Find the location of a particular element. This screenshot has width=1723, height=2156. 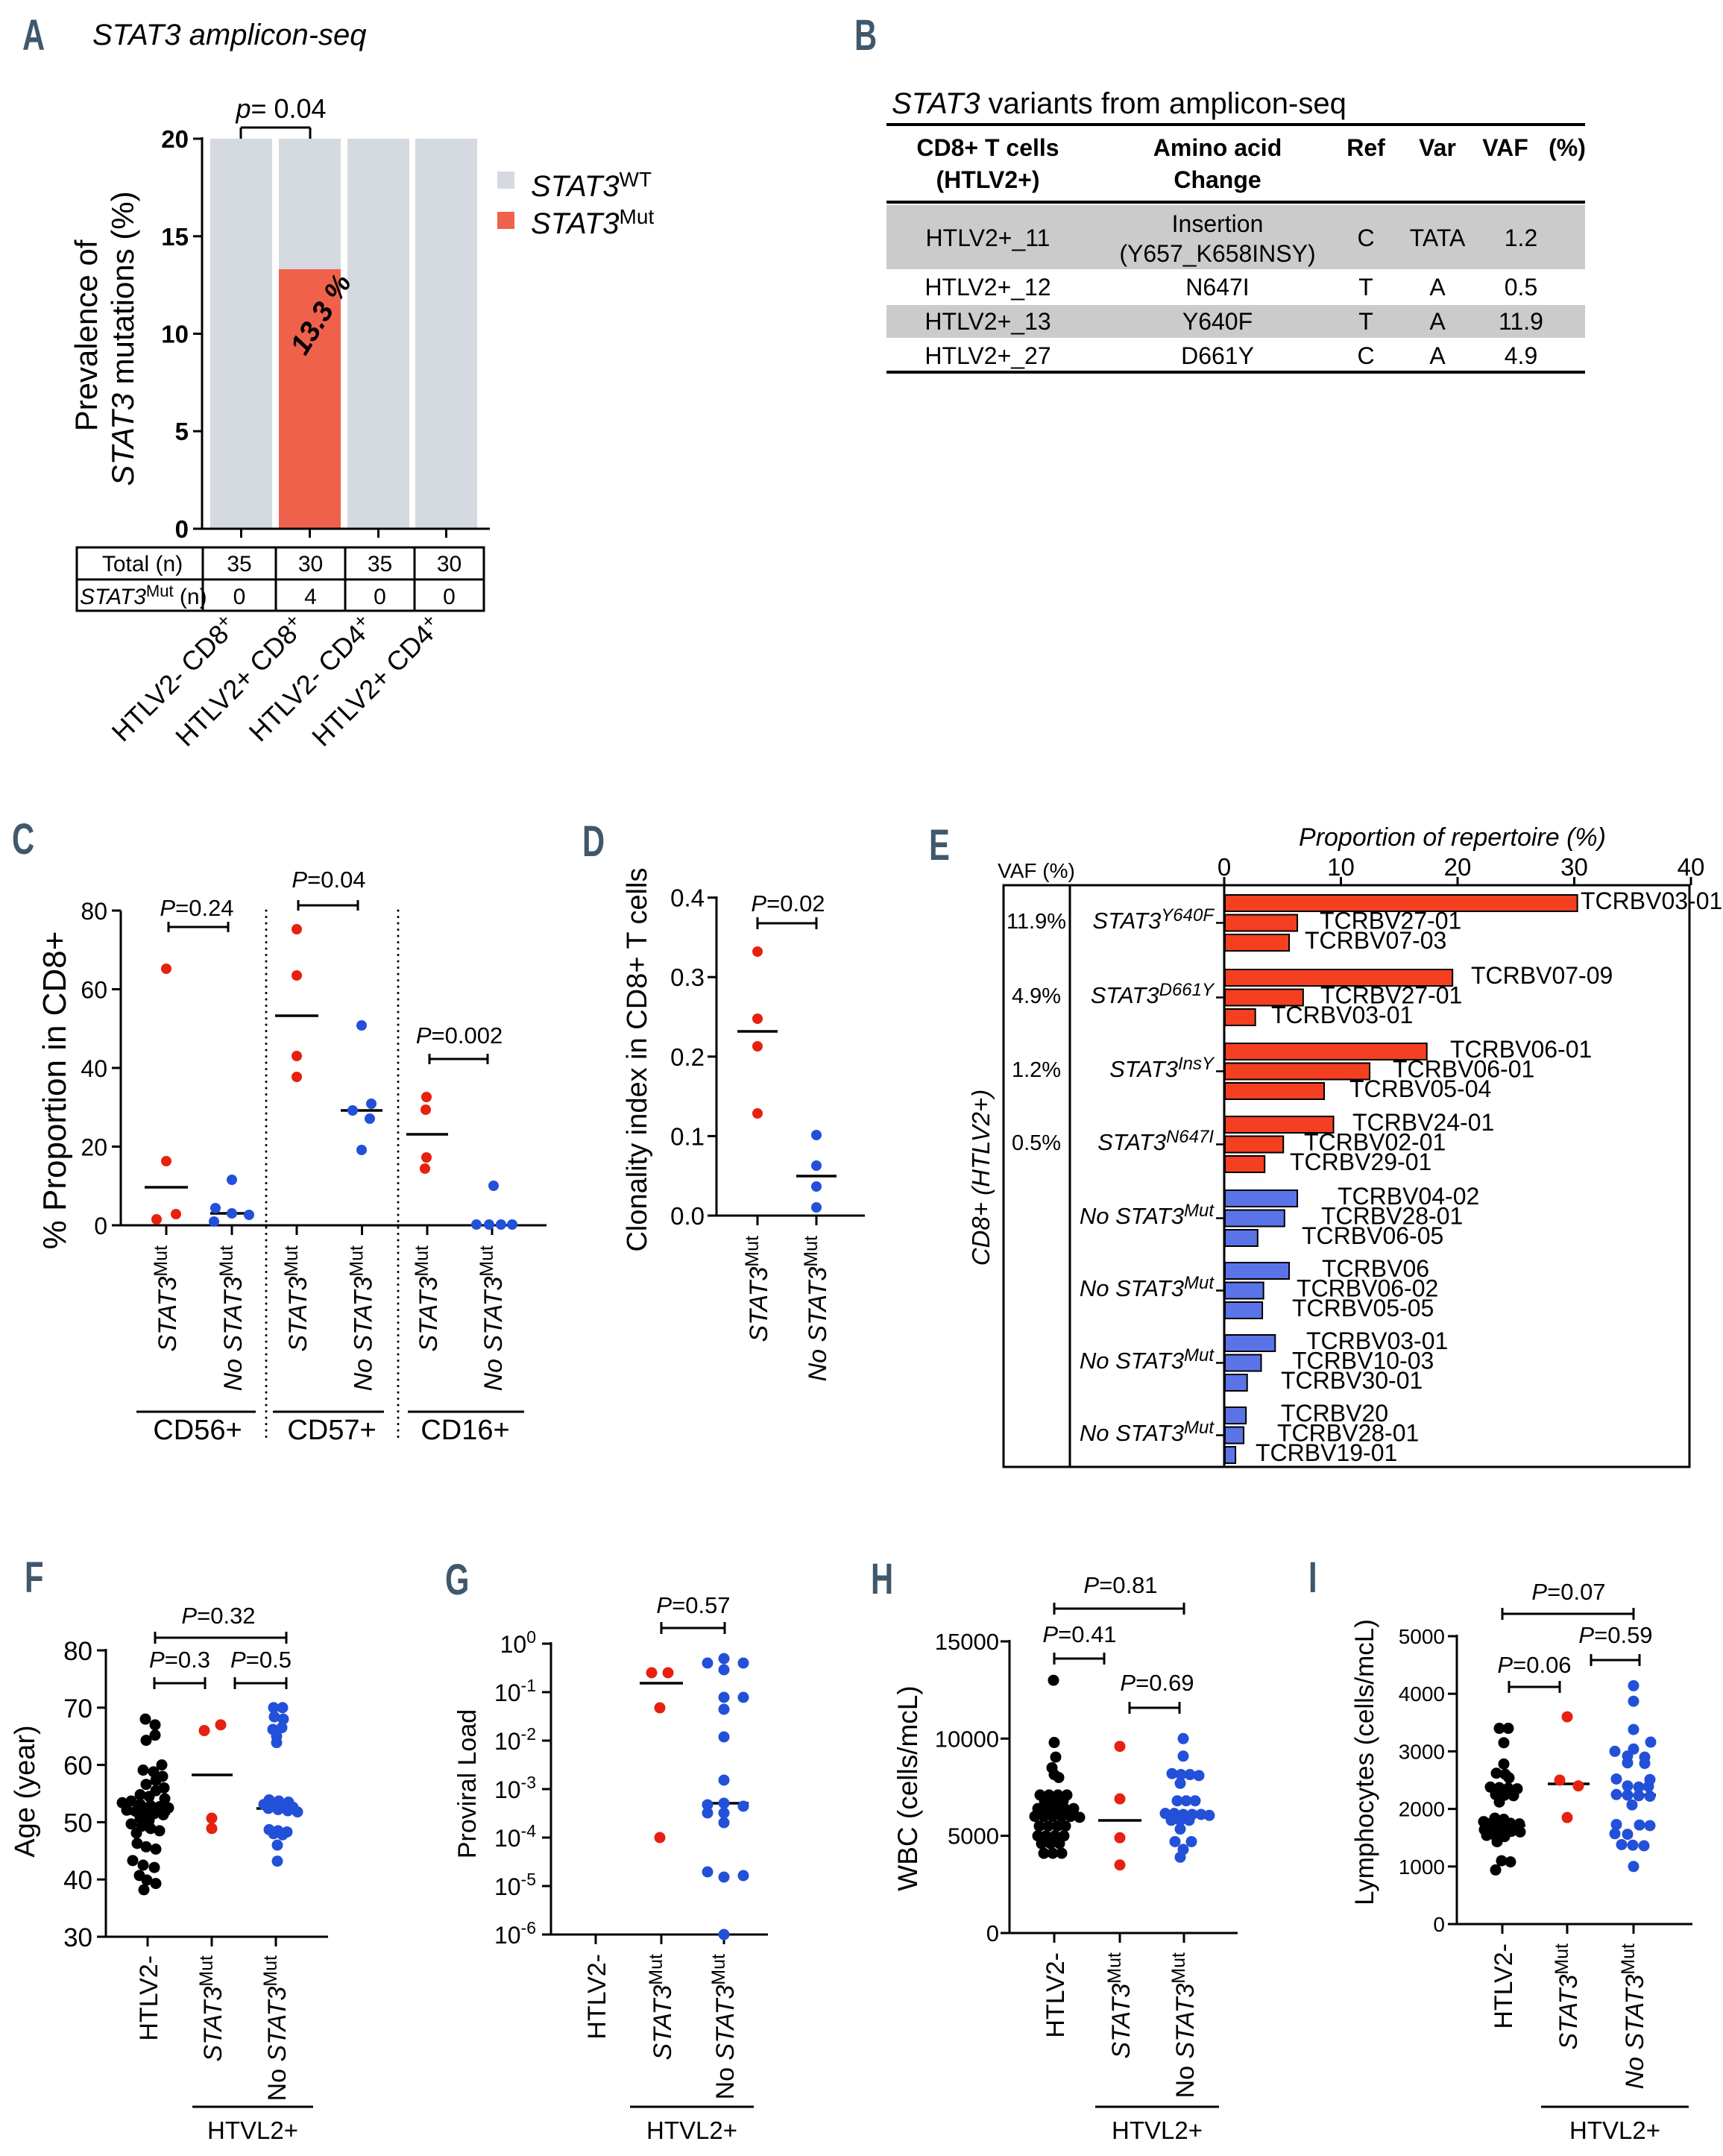

svg-text: Insertion is located at coordinates (1218, 223).